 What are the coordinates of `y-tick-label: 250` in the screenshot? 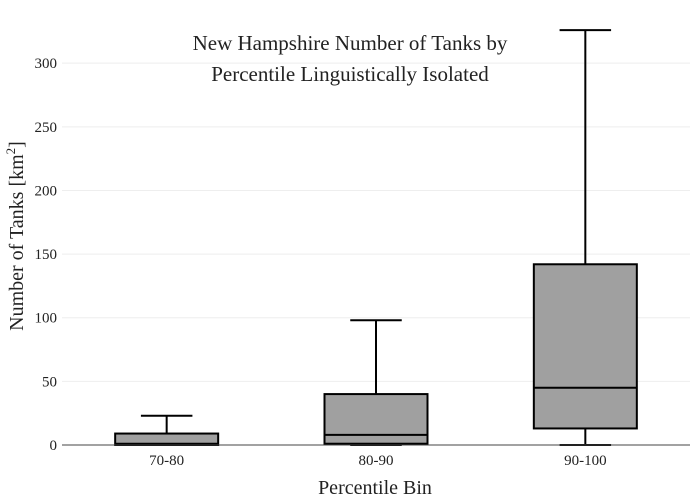 It's located at (46, 128).